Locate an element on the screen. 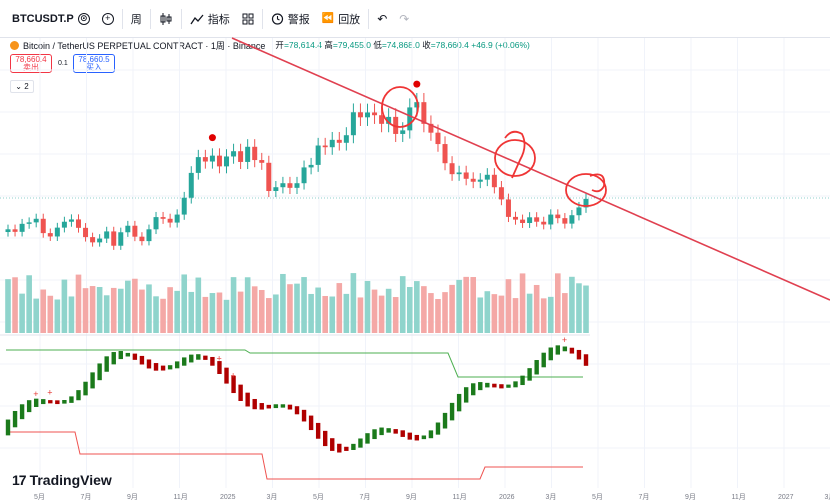  alert-button: 警报 is located at coordinates (290, 19).